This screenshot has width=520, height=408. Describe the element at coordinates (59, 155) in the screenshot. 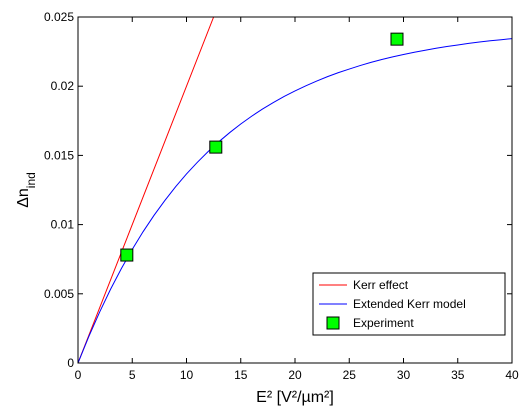

I see `y-tick-label: 0.015` at that location.